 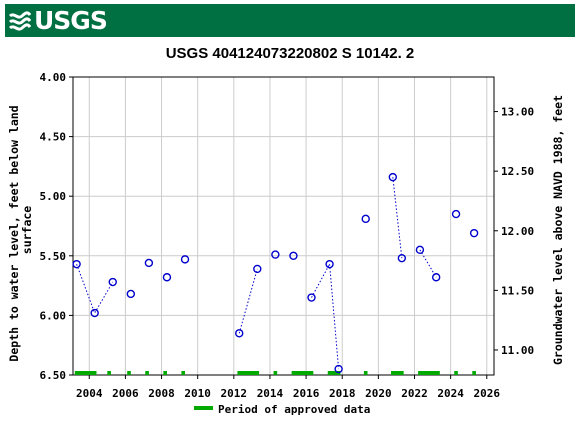 What do you see at coordinates (203, 408) in the screenshot?
I see `legend-swatch` at bounding box center [203, 408].